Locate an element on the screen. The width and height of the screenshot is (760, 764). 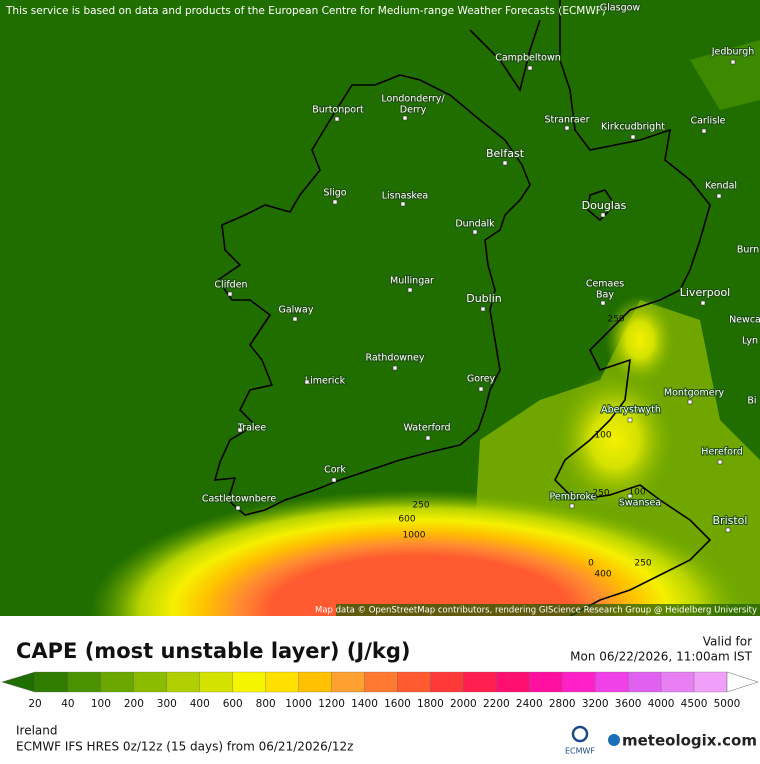
contour-label: 400 is located at coordinates (602, 575).